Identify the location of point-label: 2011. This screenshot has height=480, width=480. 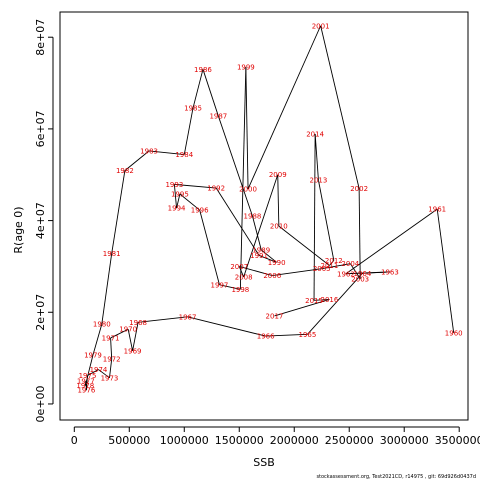
(330, 266).